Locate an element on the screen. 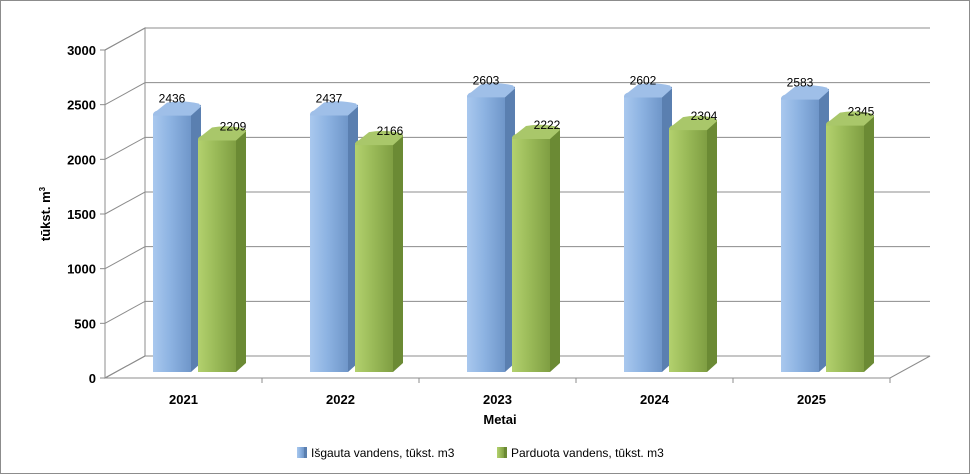 Image resolution: width=970 pixels, height=474 pixels. x-tick-label: 2024 is located at coordinates (655, 399).